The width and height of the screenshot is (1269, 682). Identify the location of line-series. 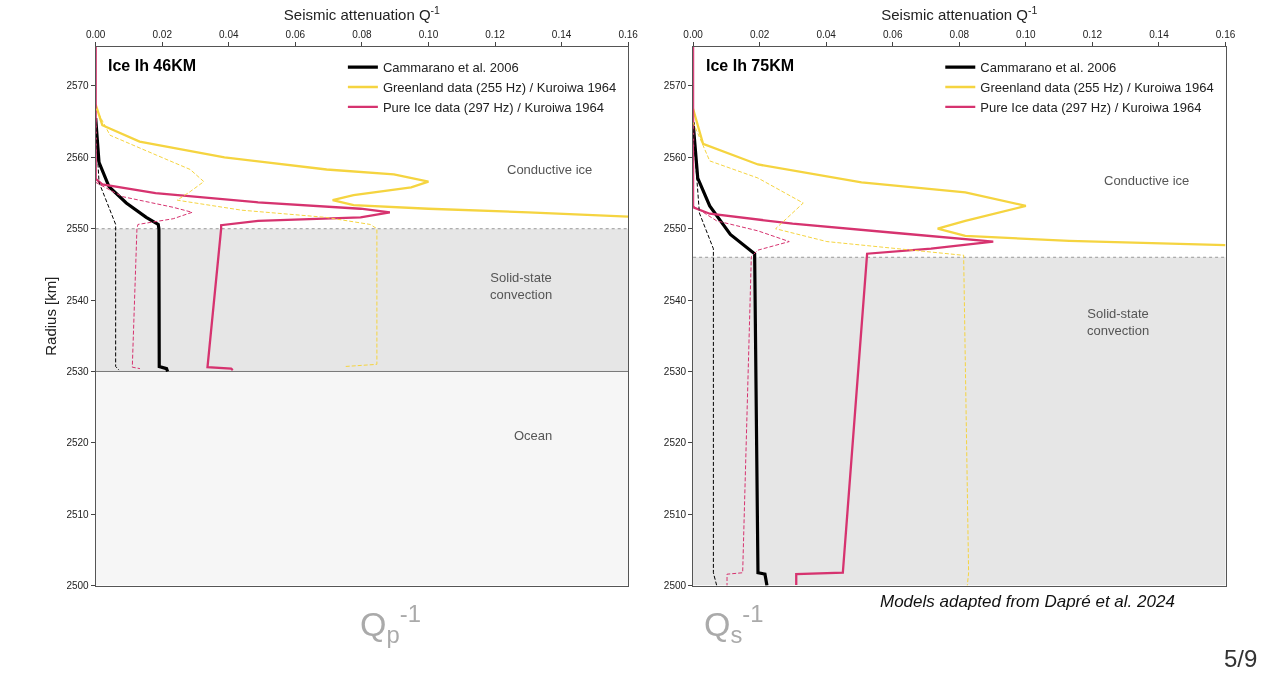
(731, 353).